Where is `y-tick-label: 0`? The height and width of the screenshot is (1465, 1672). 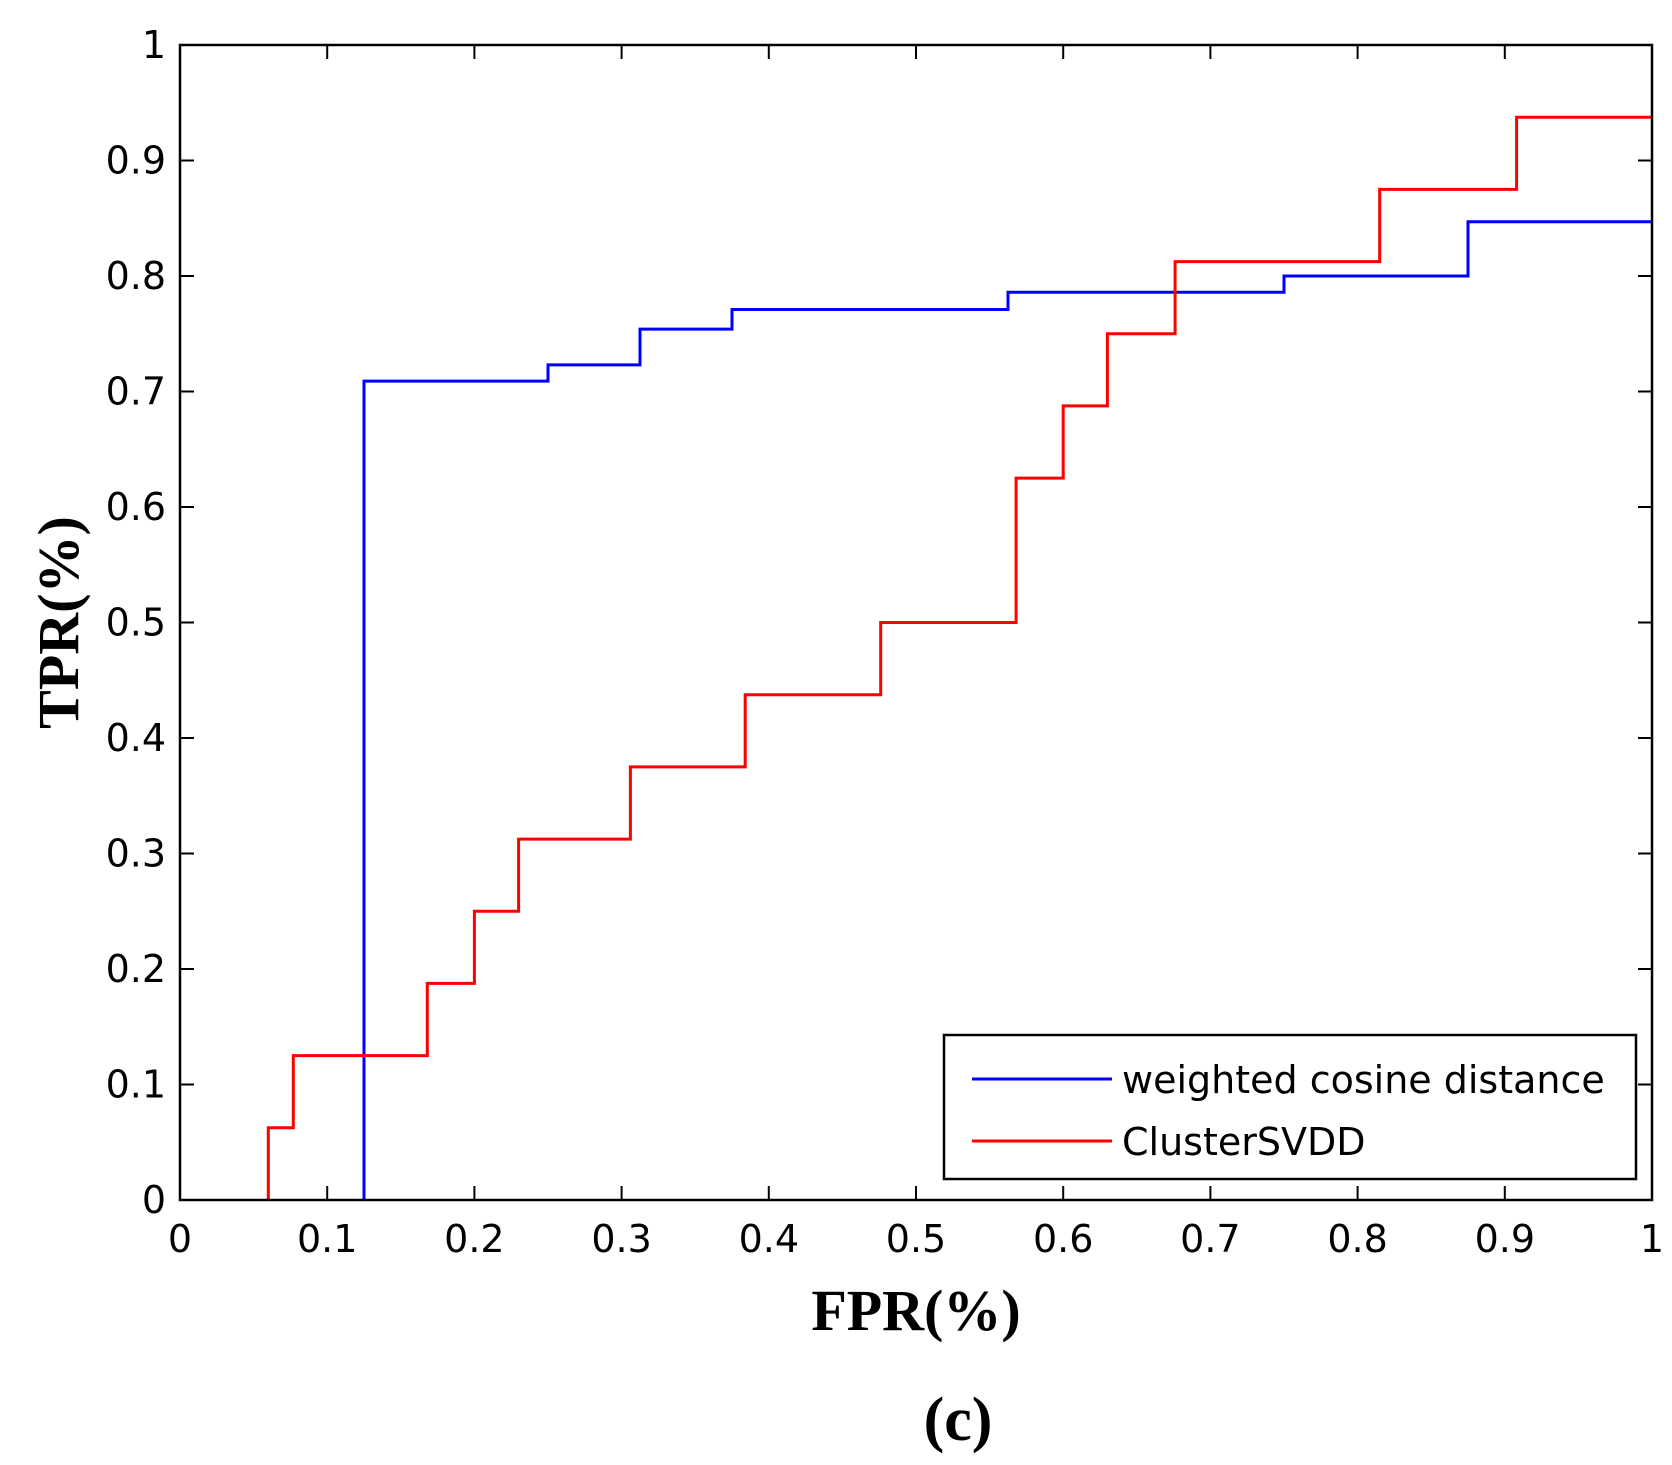 y-tick-label: 0 is located at coordinates (154, 1200).